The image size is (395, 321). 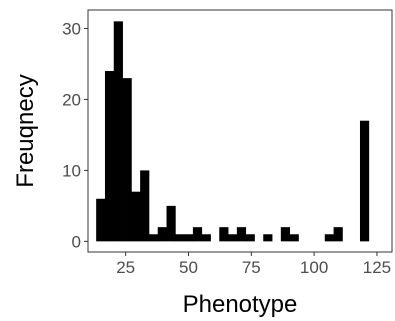 I want to click on x-tick-label: 50, so click(x=188, y=267).